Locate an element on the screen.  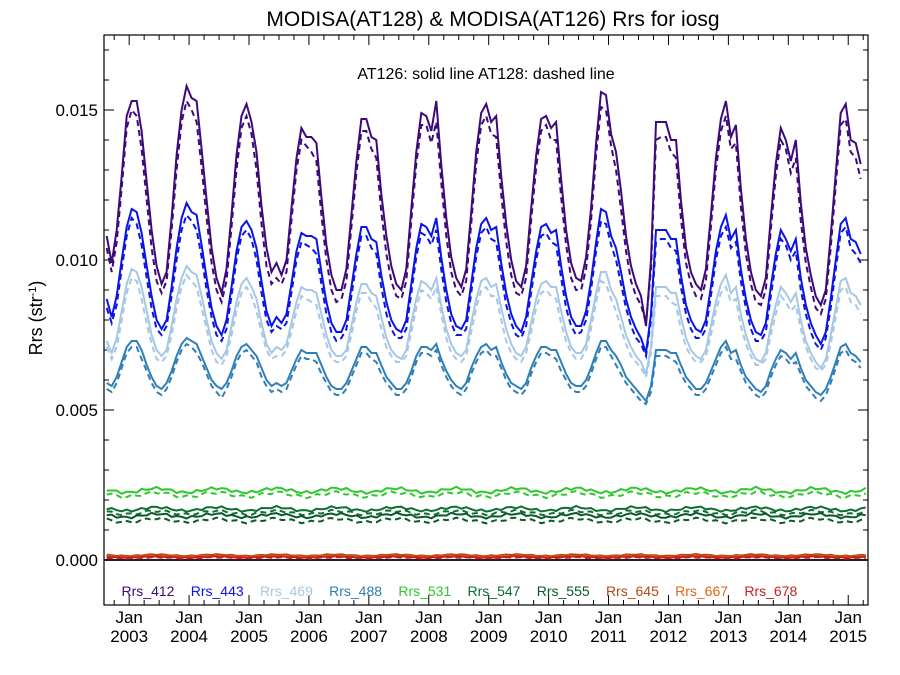
y-tick-label: 0.000 is located at coordinates (76, 560).